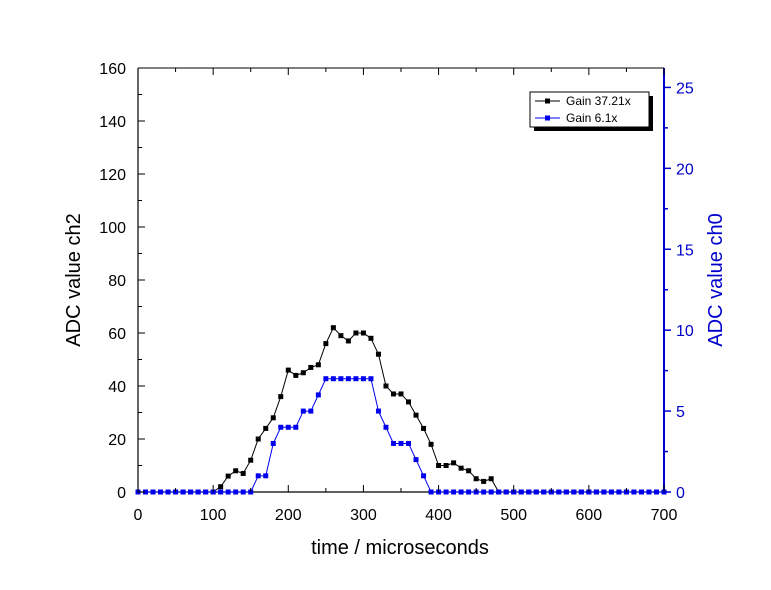 The image size is (771, 590). Describe the element at coordinates (117, 440) in the screenshot. I see `y-tick-label: 20` at that location.